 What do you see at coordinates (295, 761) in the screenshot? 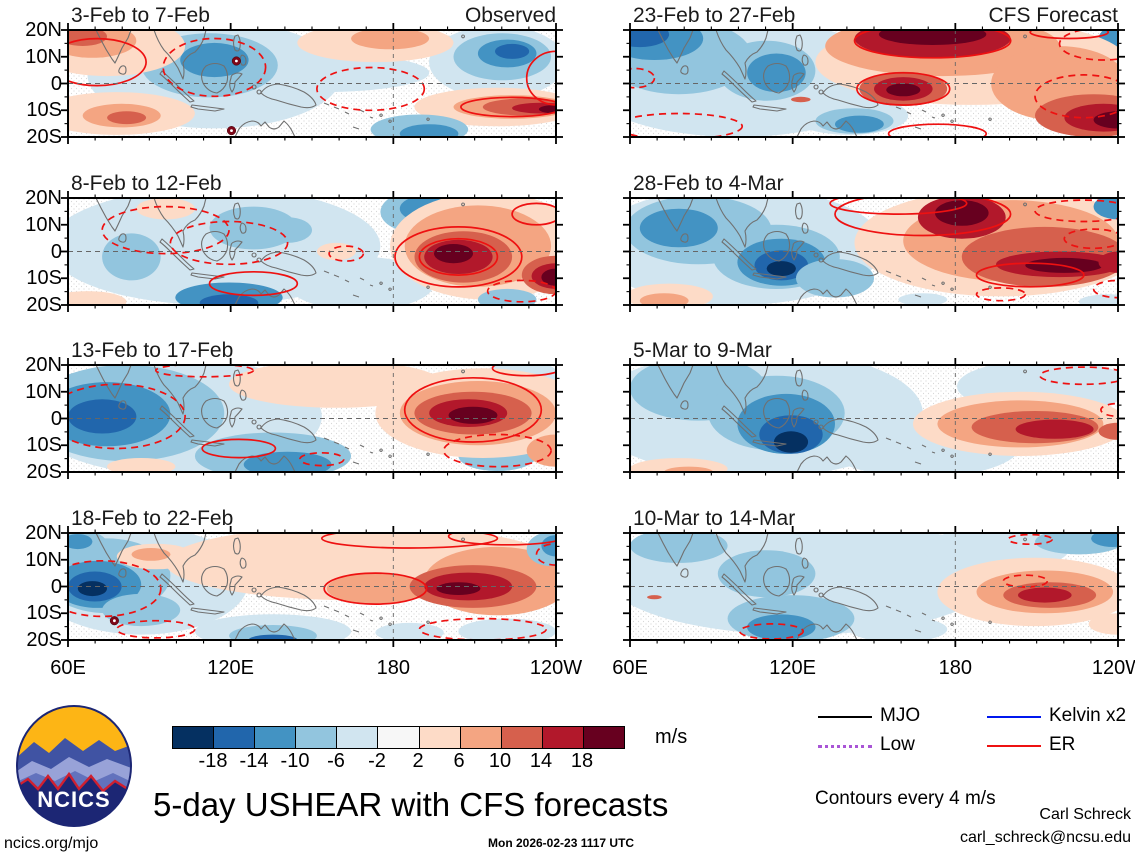
I see `colorbar-tick-label: -10` at bounding box center [295, 761].